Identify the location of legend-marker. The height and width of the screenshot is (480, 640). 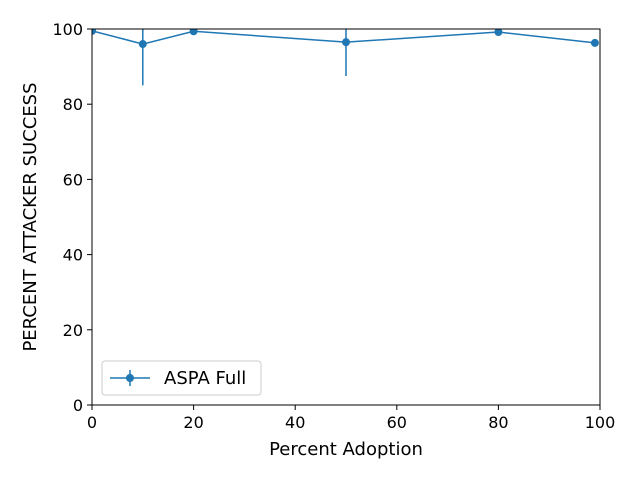
(130, 378).